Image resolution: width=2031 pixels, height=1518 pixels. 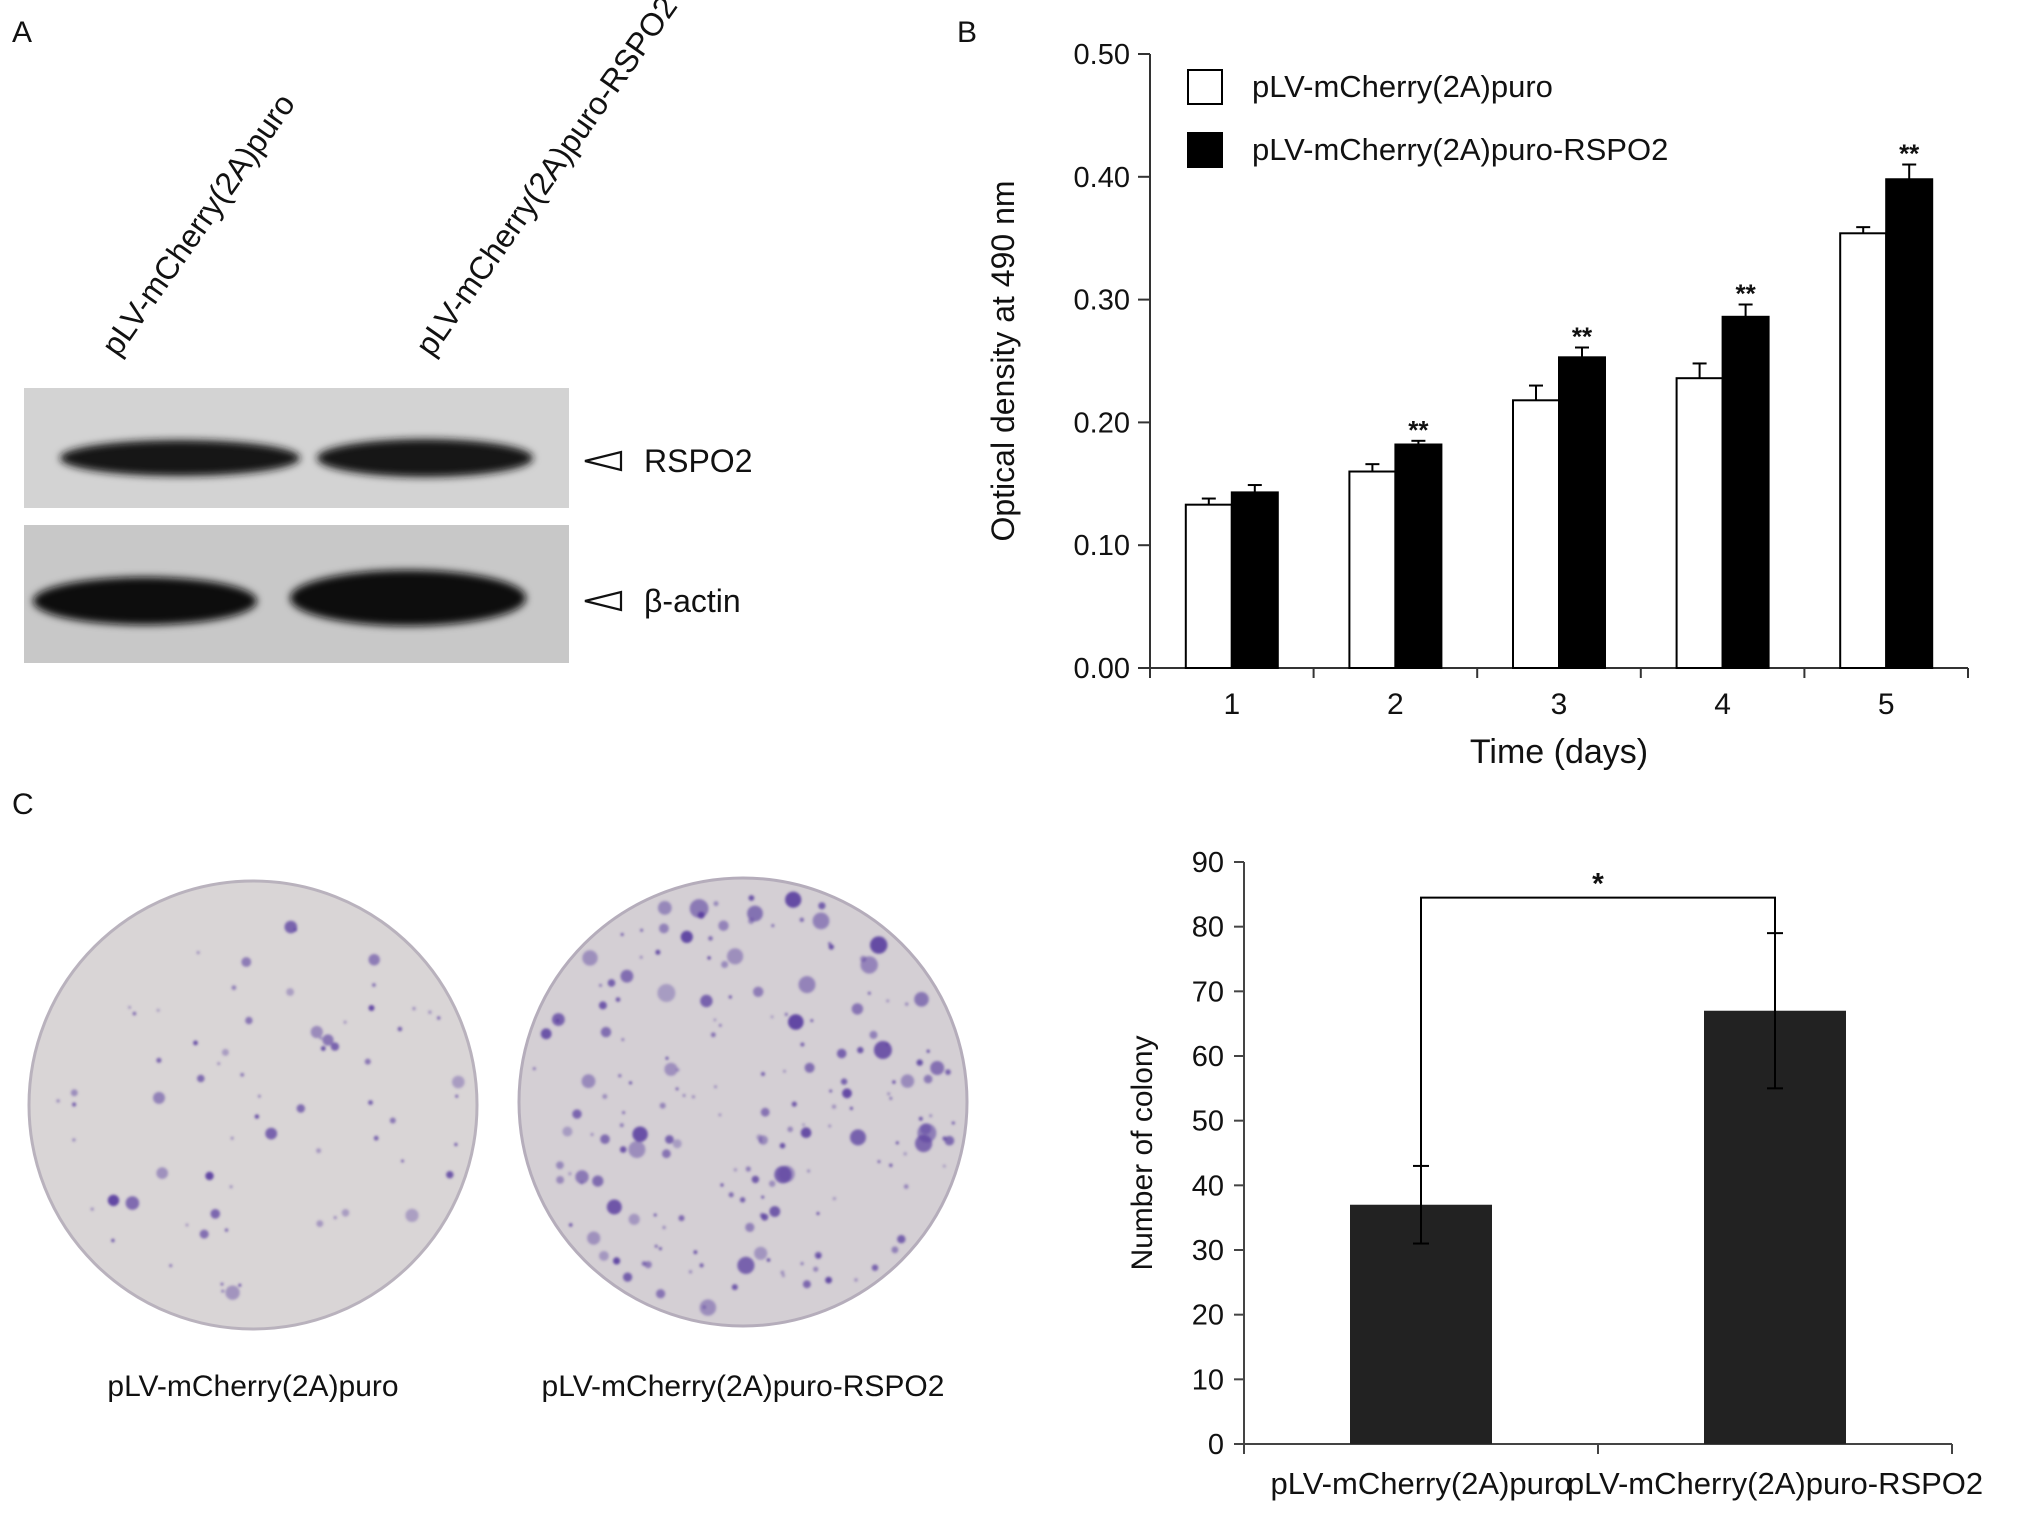 I want to click on x-tick-label: pLV-mCherry(2A)puro-RSPO2, so click(x=1775, y=1483).